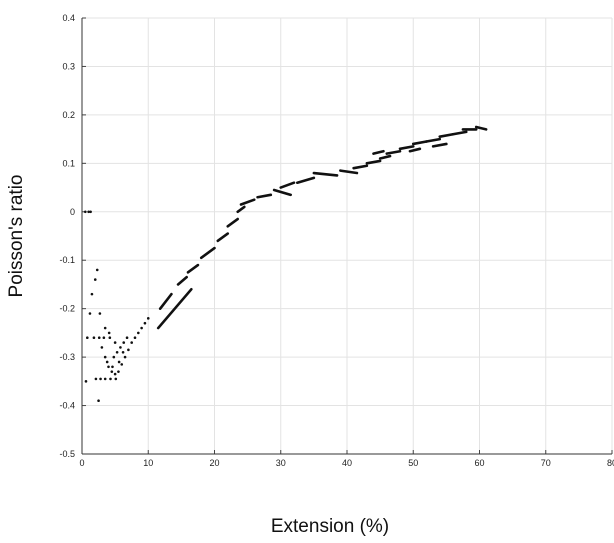 The height and width of the screenshot is (543, 614). What do you see at coordinates (148, 463) in the screenshot?
I see `x-tick-label: 10` at bounding box center [148, 463].